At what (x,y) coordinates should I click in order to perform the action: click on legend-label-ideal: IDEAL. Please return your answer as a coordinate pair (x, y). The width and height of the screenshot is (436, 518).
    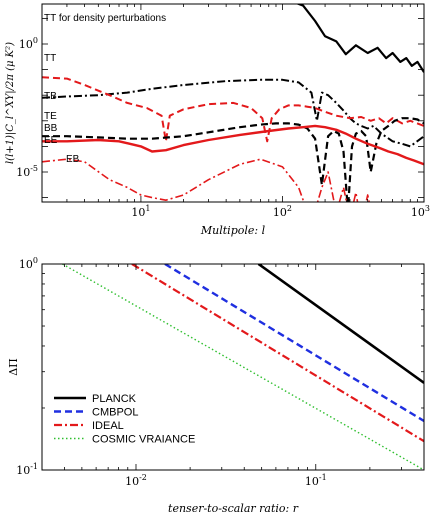
    Looking at the image, I should click on (108, 426).